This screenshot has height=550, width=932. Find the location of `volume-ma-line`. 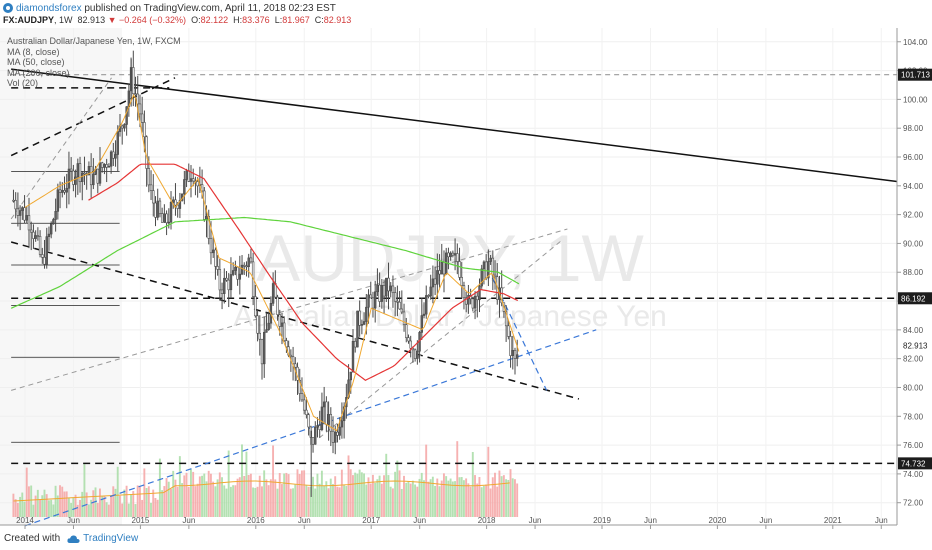

volume-ma-line is located at coordinates (261, 491).